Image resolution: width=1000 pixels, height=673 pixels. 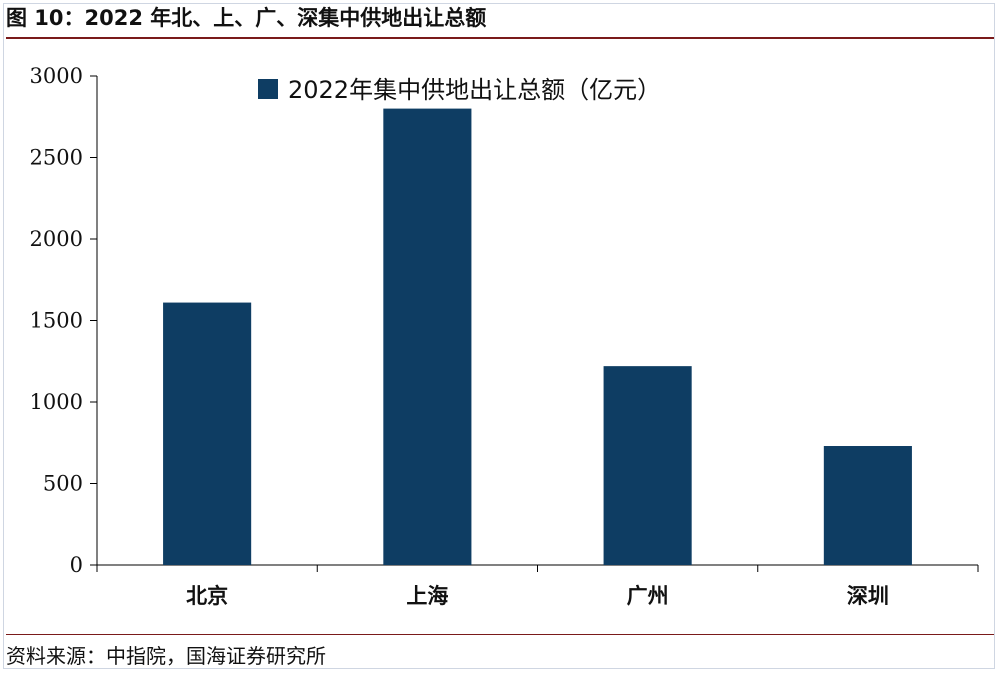 I want to click on y-axis: 0 500 1000 1500 2000 2500 3000, so click(x=64, y=320).